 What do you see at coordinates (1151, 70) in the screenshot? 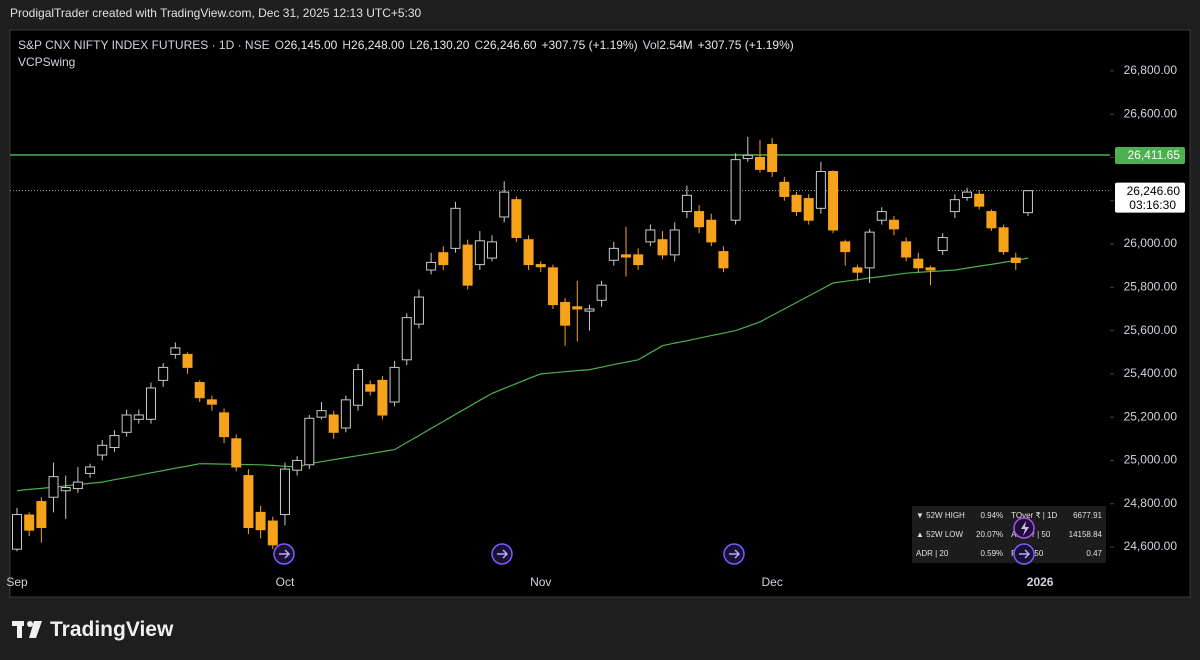
I see `y-tick-label: 26,800.00` at bounding box center [1151, 70].